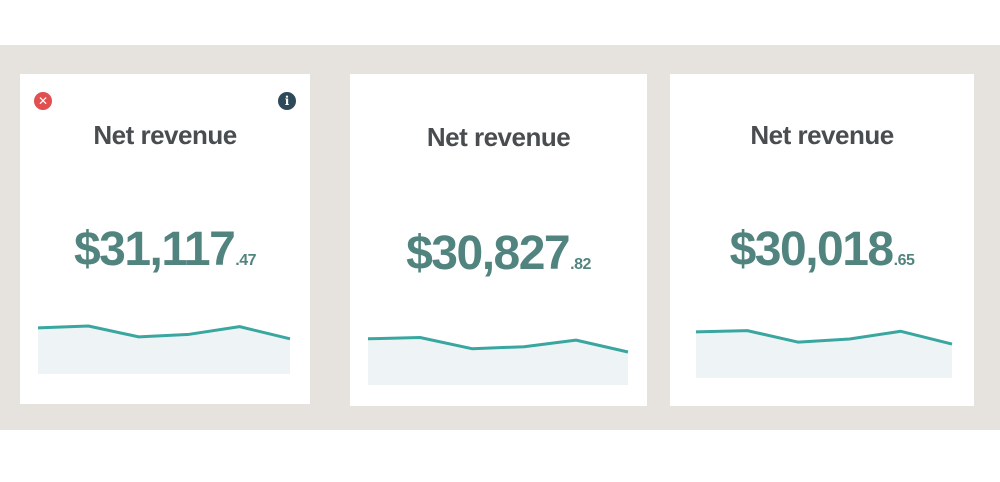 This screenshot has height=482, width=1000. Describe the element at coordinates (904, 260) in the screenshot. I see `revenue-amount-cents: .65` at that location.